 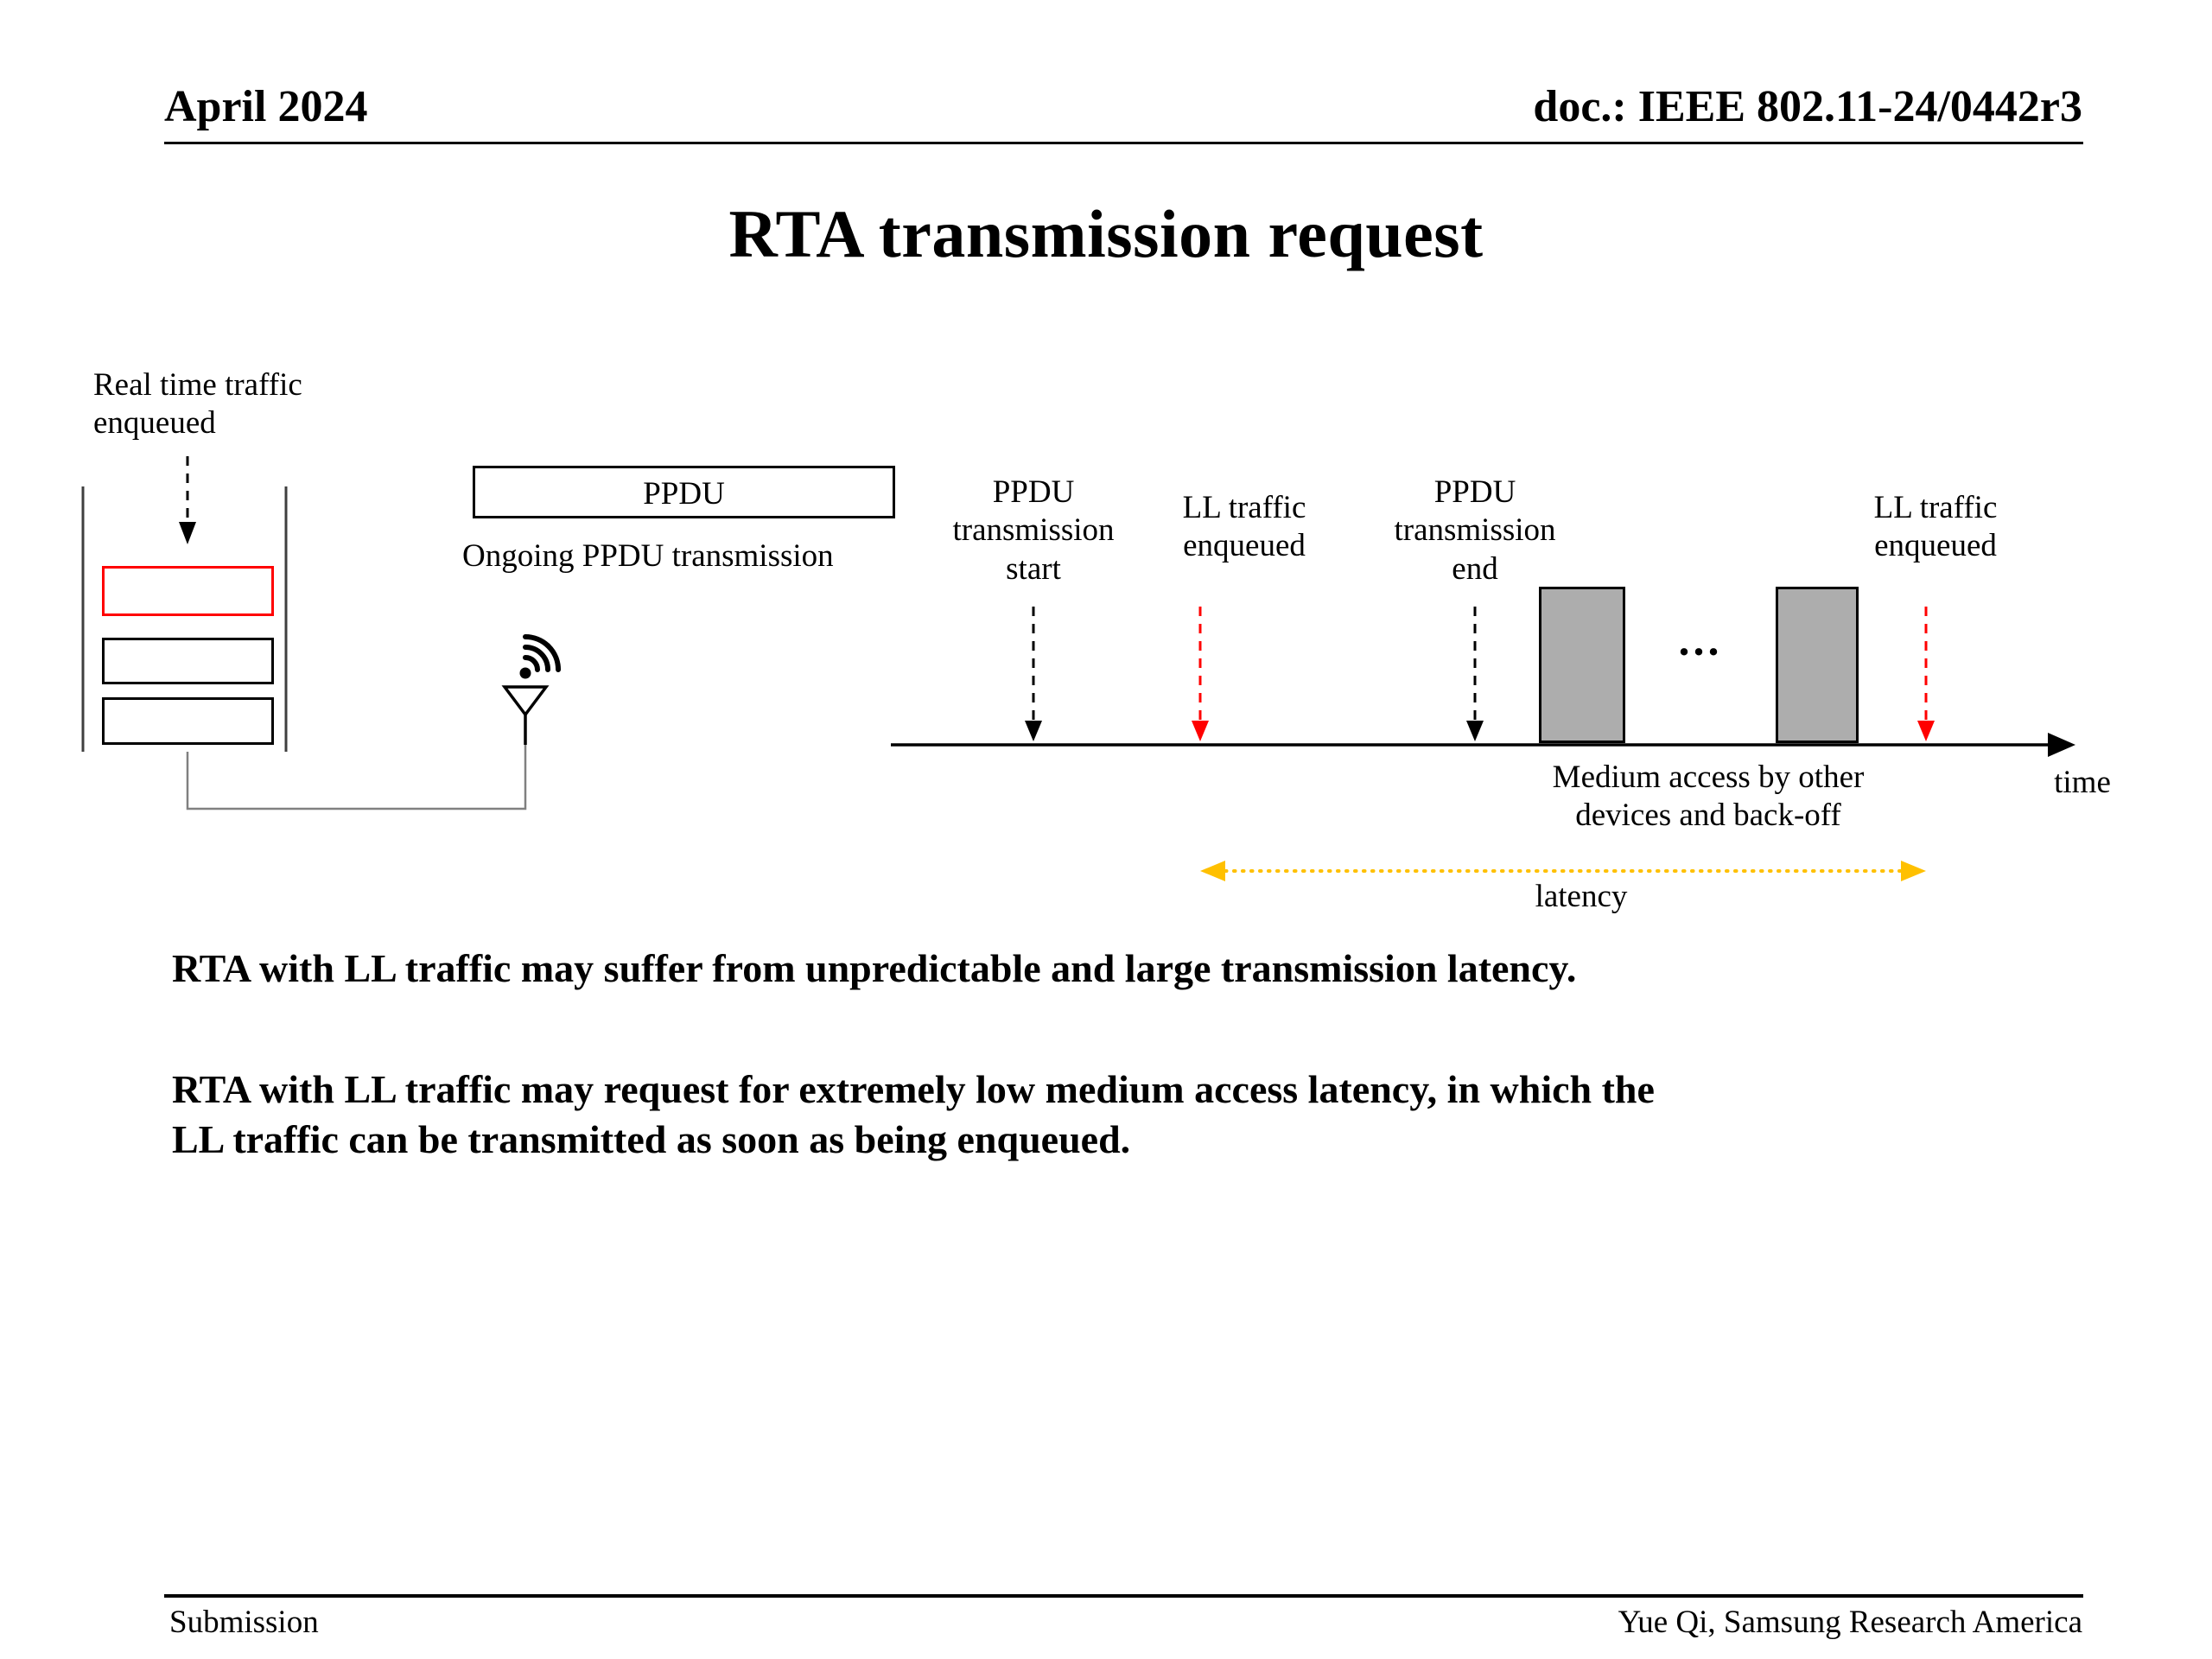 What do you see at coordinates (1106, 233) in the screenshot?
I see `page-title: RTA transmission request` at bounding box center [1106, 233].